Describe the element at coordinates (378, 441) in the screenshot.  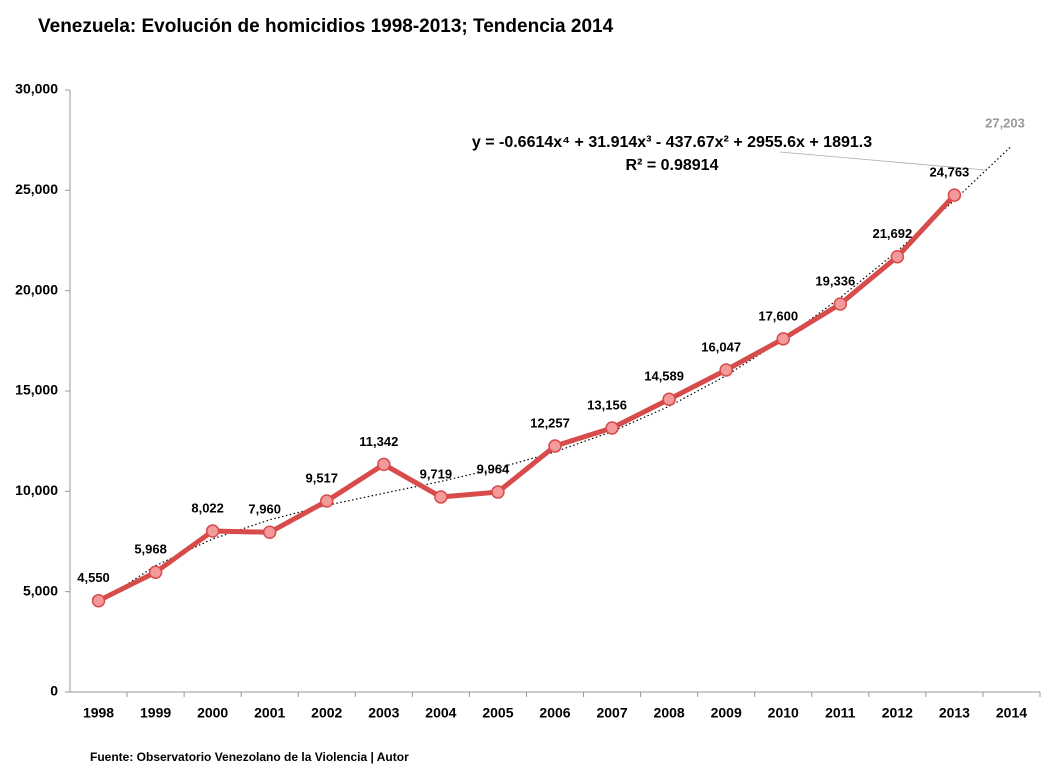
I see `value-label: 11,342` at that location.